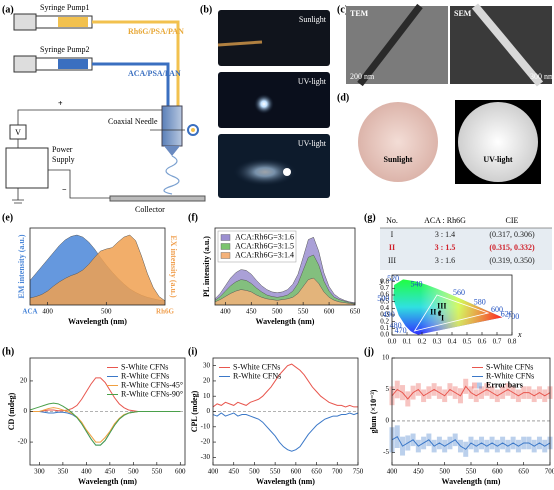 This screenshot has width=554, height=490. What do you see at coordinates (194, 411) in the screenshot?
I see `y-axis-label: CPL (mdeg)` at bounding box center [194, 411].